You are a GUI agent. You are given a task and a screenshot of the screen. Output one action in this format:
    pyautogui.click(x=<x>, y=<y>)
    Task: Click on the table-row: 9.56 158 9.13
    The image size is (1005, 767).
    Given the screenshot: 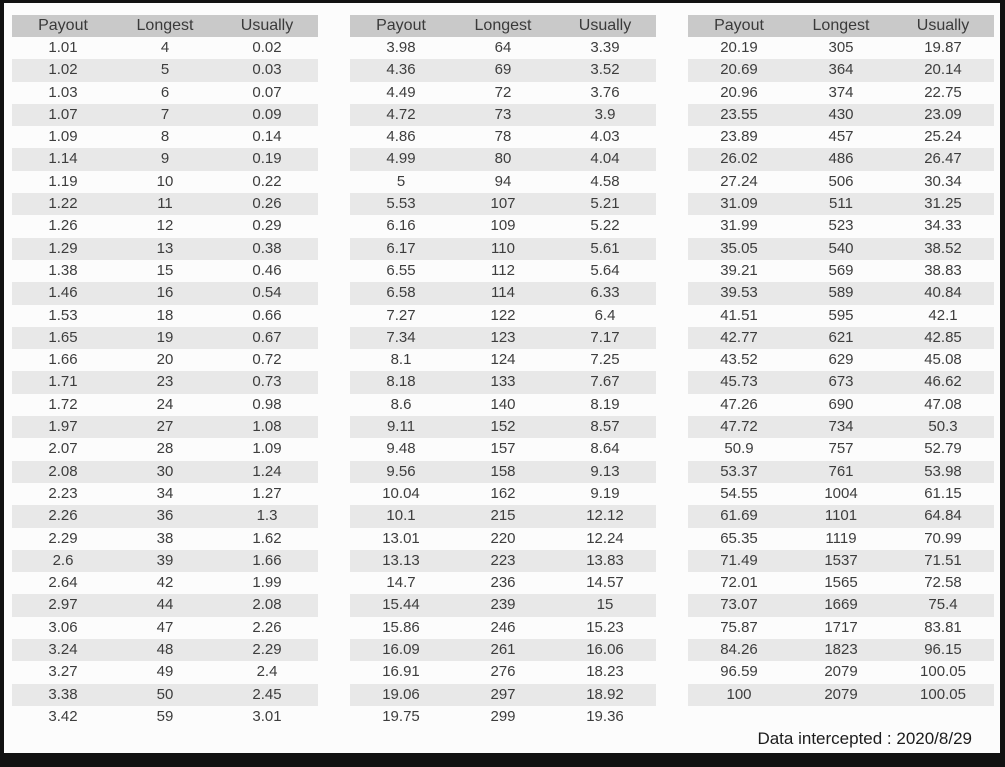 What is the action you would take?
    pyautogui.click(x=503, y=471)
    